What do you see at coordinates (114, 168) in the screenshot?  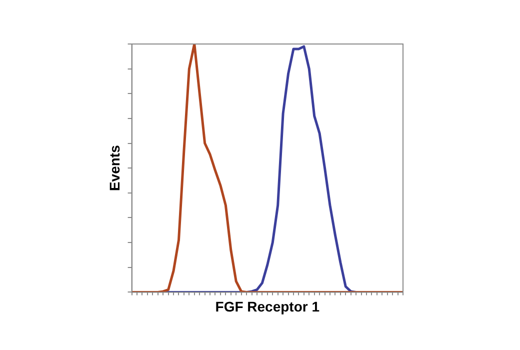 I see `y-axis-title: Events` at bounding box center [114, 168].